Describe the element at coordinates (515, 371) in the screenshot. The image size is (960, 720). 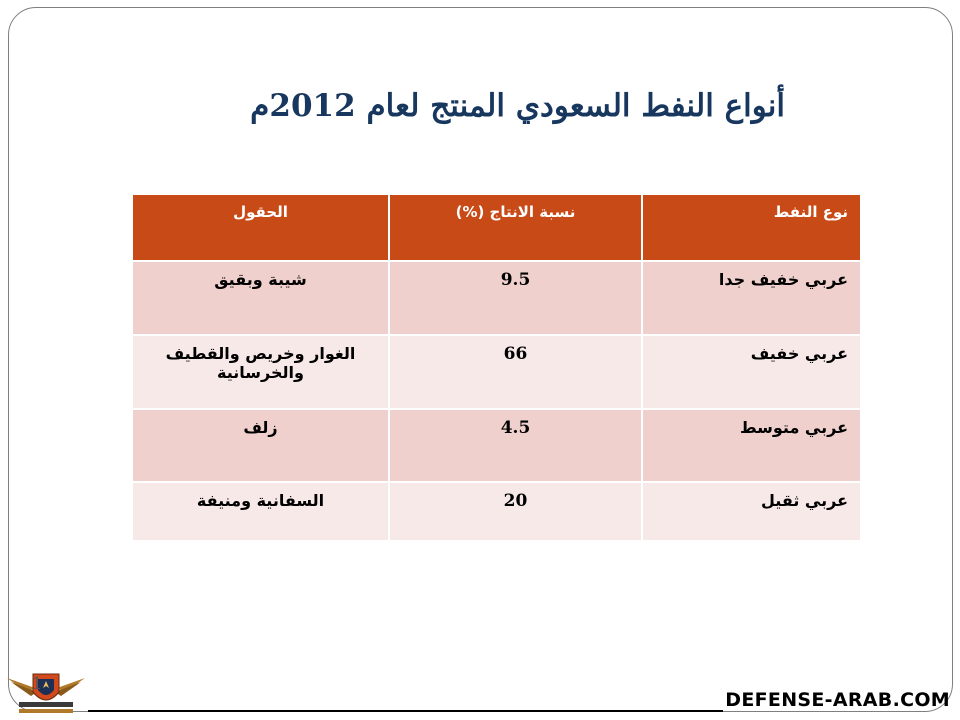
I see `cell-percentage: 66` at that location.